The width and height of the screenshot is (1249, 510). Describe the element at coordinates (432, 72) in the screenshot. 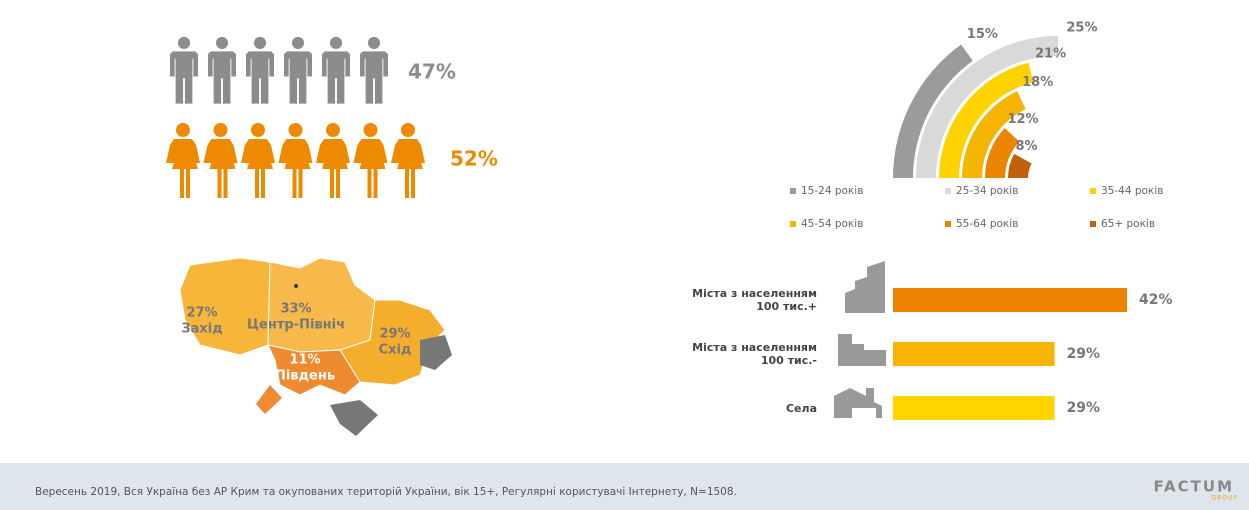

I see `pictogram-value-label: 47%` at that location.